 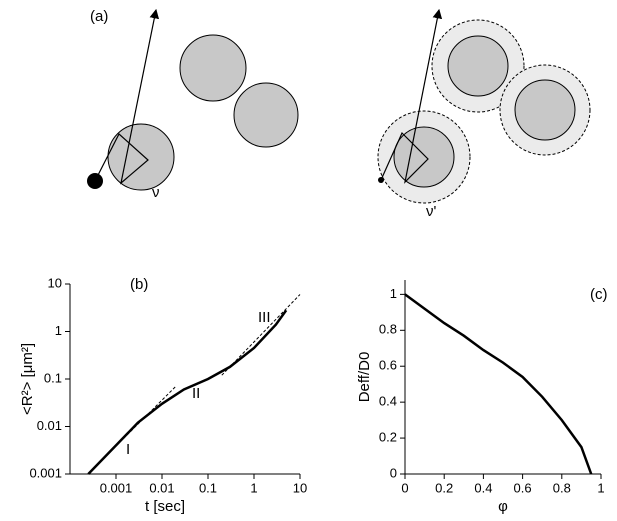 I want to click on x-tick-label: 0, so click(x=404, y=487).